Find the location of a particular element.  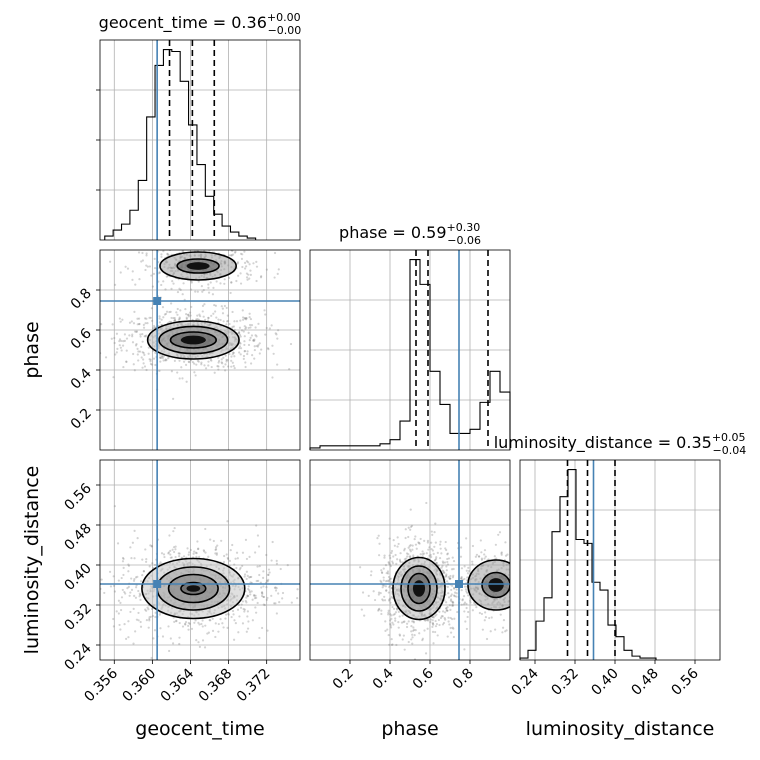

panel-frame-phase is located at coordinates (410, 350).